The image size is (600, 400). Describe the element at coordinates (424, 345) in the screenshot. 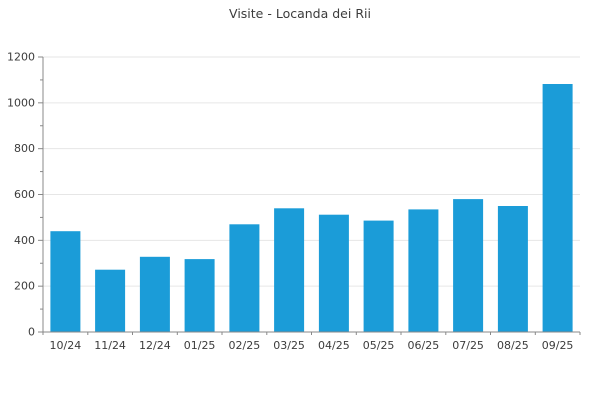

I see `x-tick-label-06/25: 06/25` at that location.